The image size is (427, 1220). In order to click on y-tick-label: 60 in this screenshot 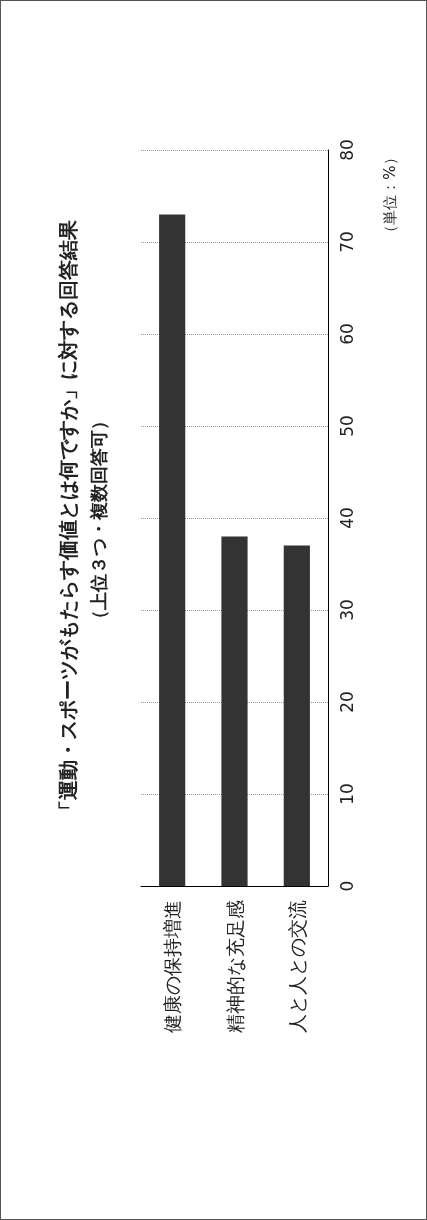, I will do `click(346, 334)`.